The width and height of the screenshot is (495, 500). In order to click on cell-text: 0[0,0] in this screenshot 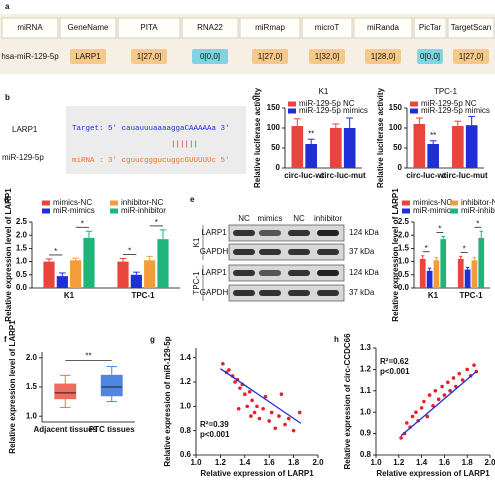, I will do `click(210, 56)`.